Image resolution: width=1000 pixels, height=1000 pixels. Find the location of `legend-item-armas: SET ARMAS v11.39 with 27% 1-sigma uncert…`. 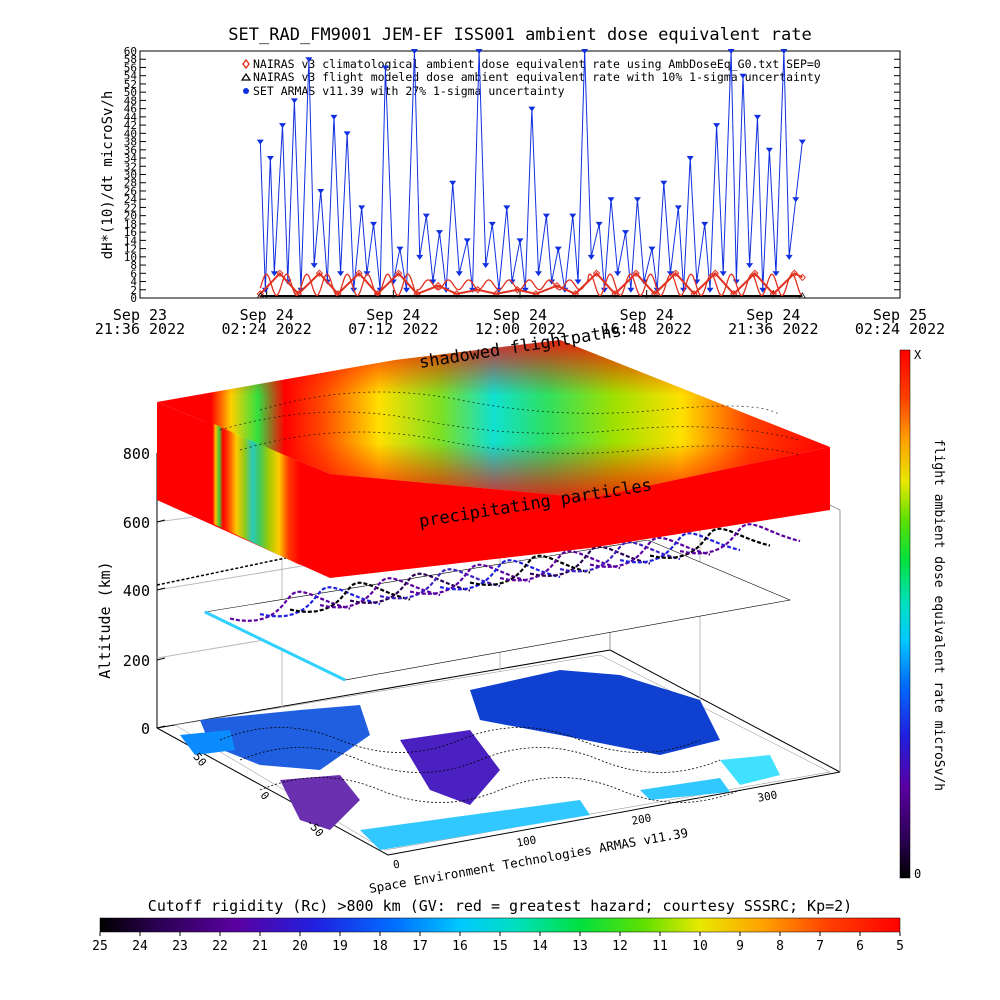

legend-item-armas: SET ARMAS v11.39 with 27% 1-sigma uncert… is located at coordinates (404, 91).